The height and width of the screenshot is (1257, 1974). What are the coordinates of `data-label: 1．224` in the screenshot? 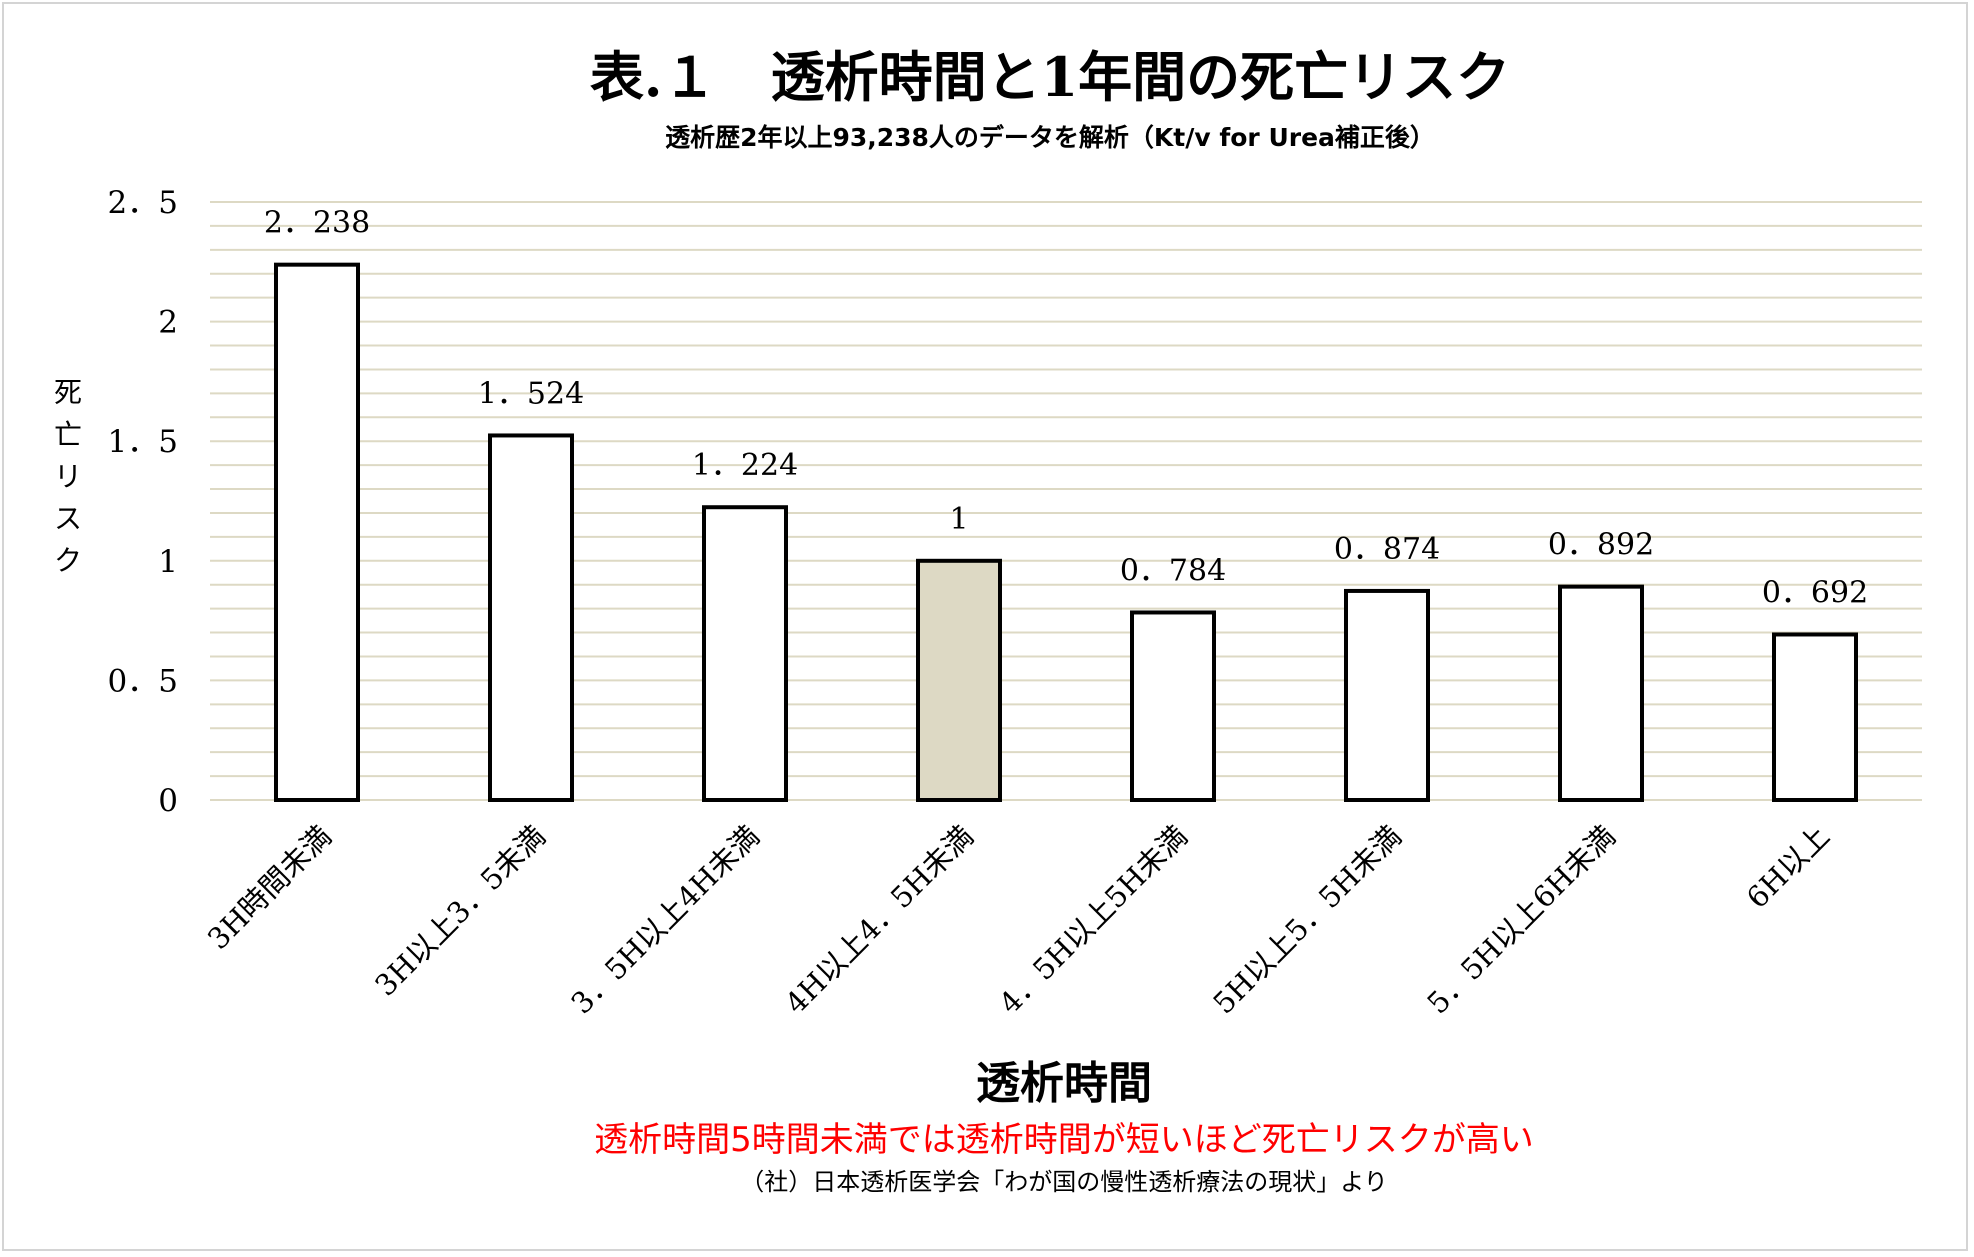 It's located at (745, 465).